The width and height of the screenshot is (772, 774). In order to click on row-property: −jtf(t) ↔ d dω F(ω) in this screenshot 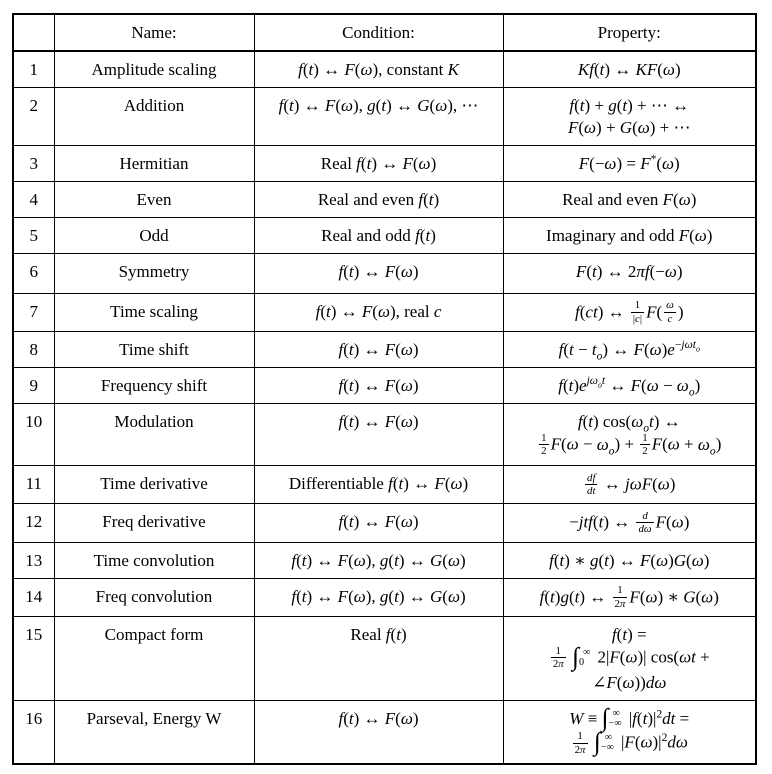, I will do `click(629, 523)`.